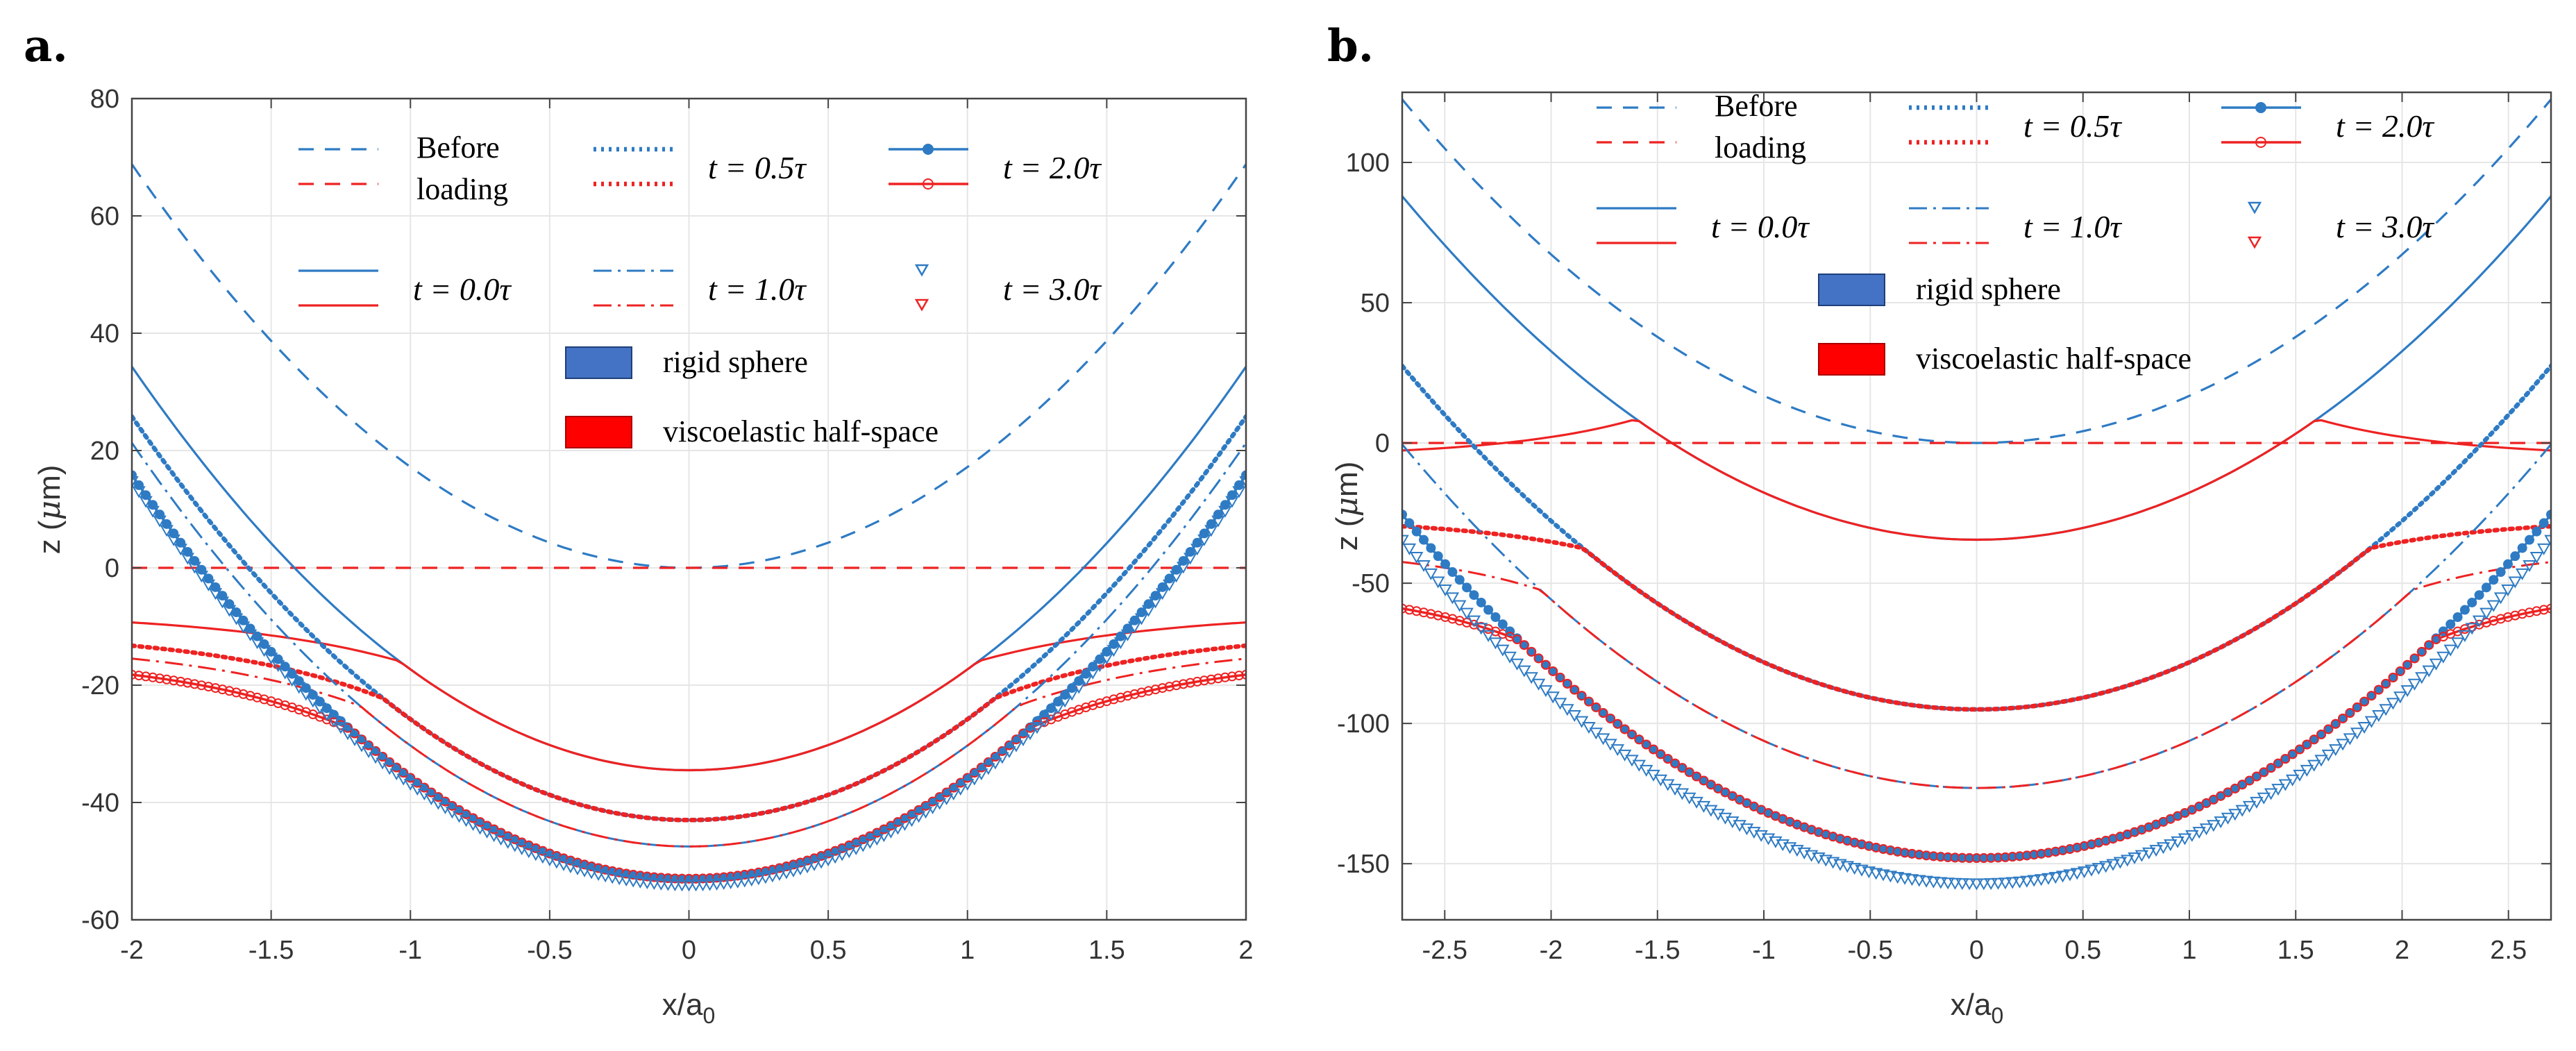 Image resolution: width=2576 pixels, height=1051 pixels. Describe the element at coordinates (1052, 289) in the screenshot. I see `legend-t-3-0--label: t = 3.0τ` at that location.